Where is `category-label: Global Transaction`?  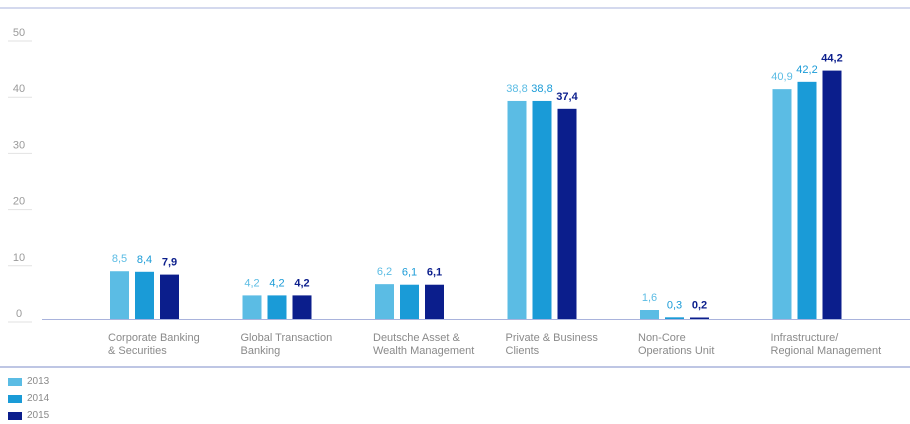
category-label: Global Transaction is located at coordinates (287, 338).